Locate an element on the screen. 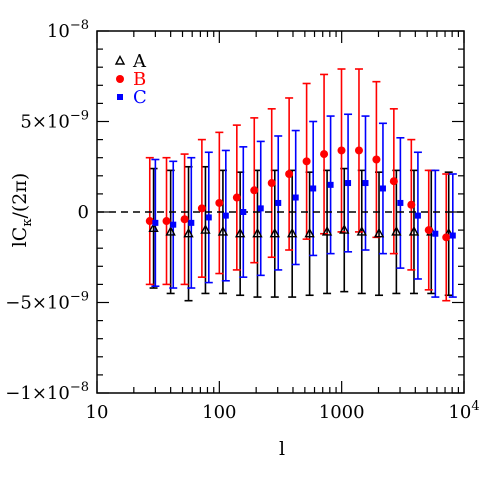  y-axis-title: lCκ/(2π) is located at coordinates (22, 210).